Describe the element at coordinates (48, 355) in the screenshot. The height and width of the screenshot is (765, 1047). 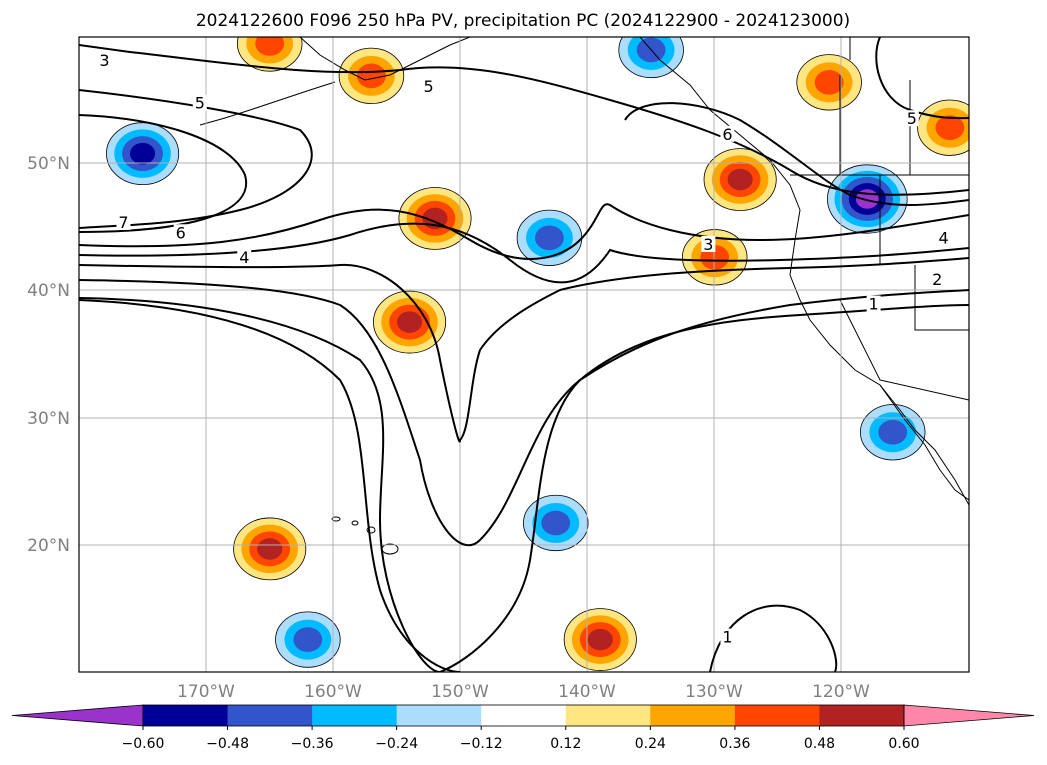
I see `latitude-labels: 50°N 40°N 30°N 20°N` at that location.